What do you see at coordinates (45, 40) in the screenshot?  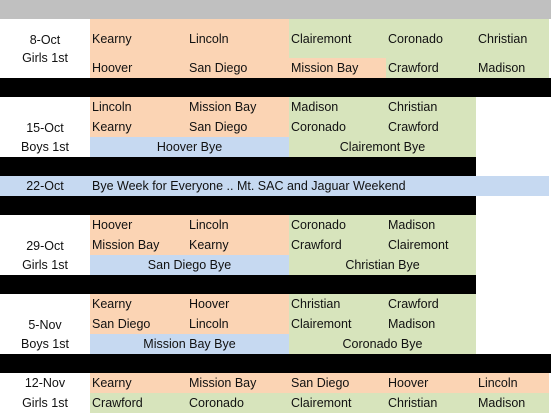 I see `week-date: 8-Oct` at bounding box center [45, 40].